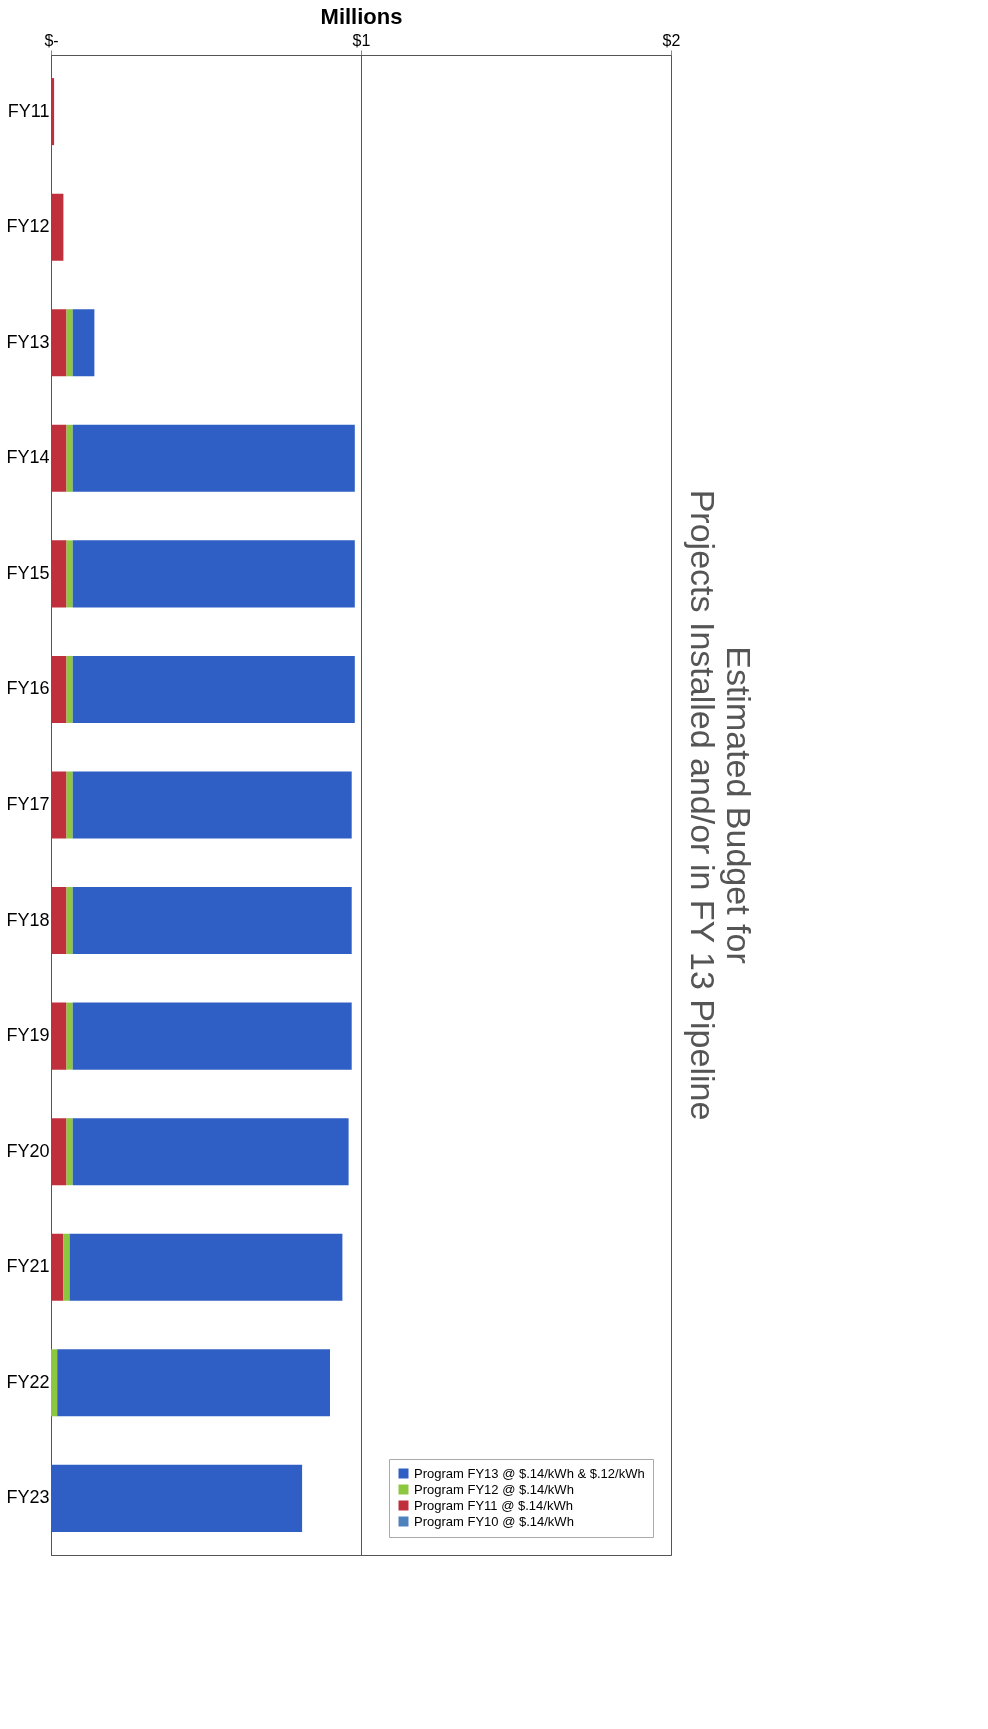 Image resolution: width=988 pixels, height=1729 pixels. Describe the element at coordinates (28, 341) in the screenshot. I see `y-tick-label: FY13` at that location.